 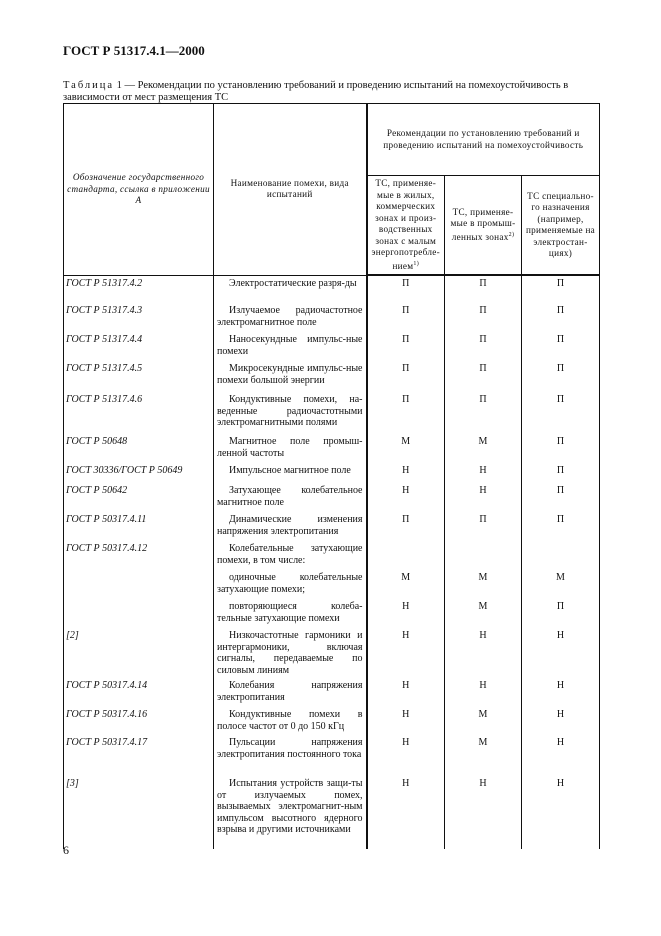 I want to click on header-industrial: ТС, применяе-мые в промыш-ленных зонах2), so click(x=483, y=226).